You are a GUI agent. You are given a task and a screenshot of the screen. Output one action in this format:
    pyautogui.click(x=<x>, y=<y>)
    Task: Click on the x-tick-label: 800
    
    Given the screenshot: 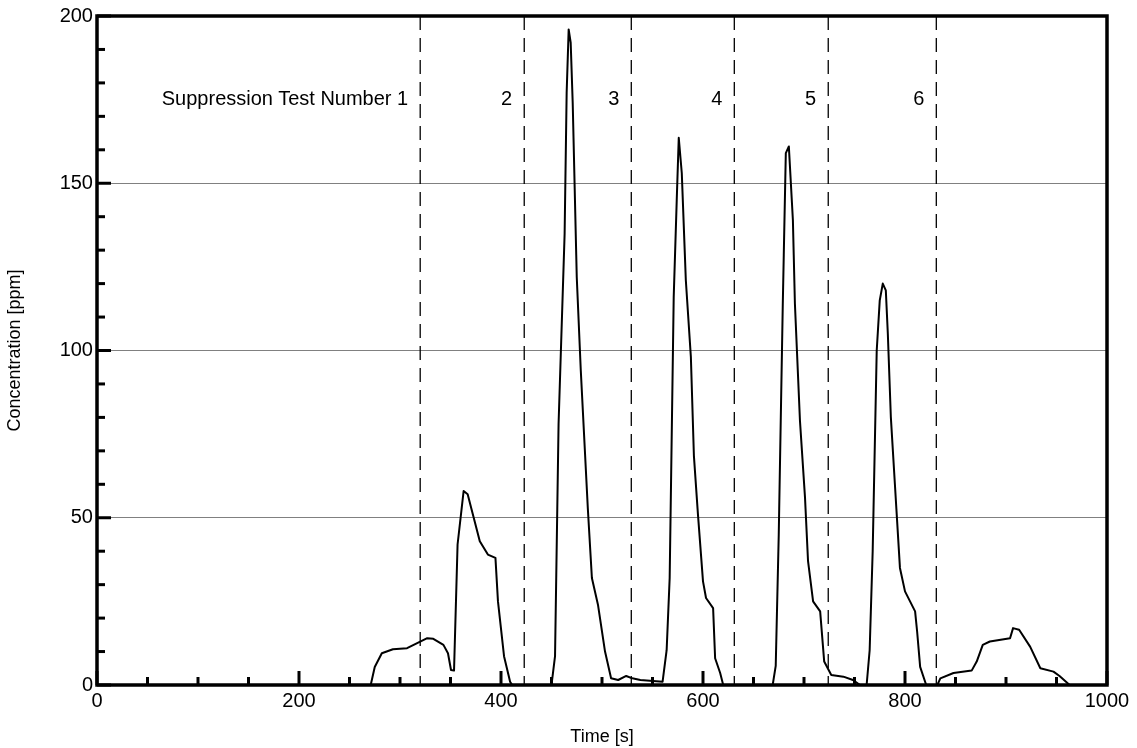 What is the action you would take?
    pyautogui.click(x=905, y=699)
    